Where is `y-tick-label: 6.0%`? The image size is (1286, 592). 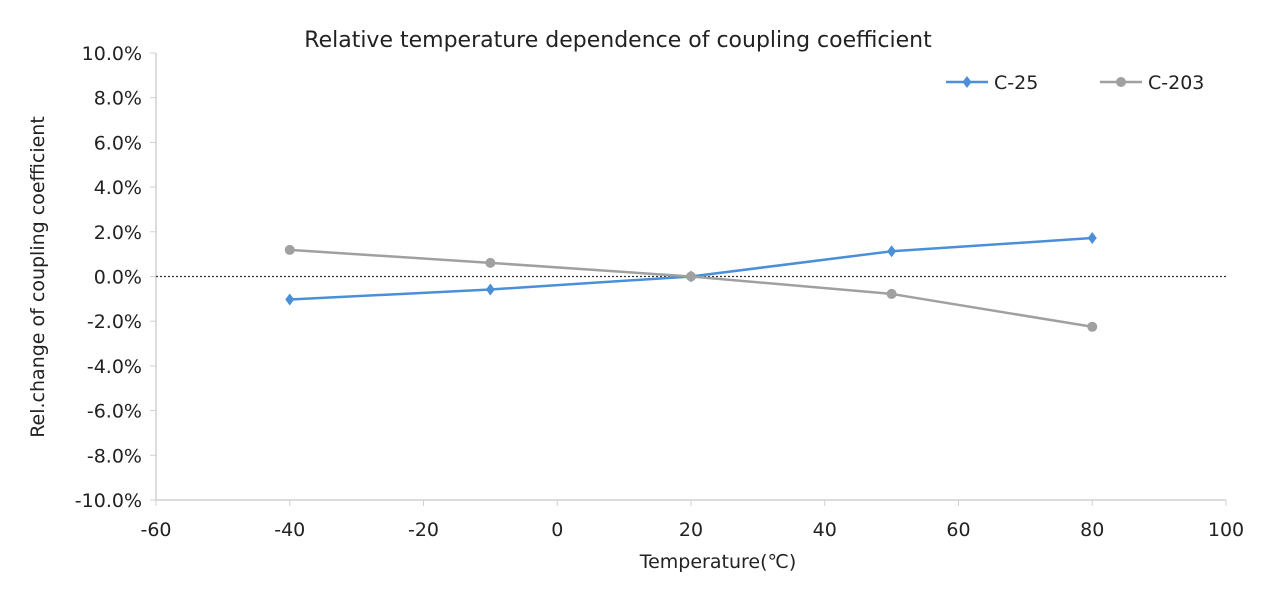
y-tick-label: 6.0% is located at coordinates (118, 143).